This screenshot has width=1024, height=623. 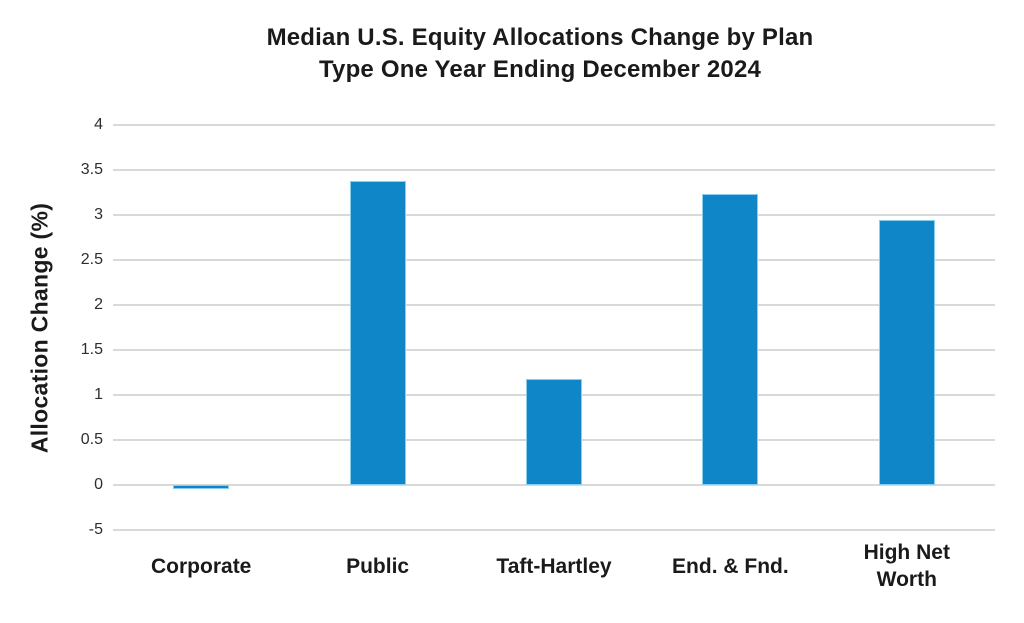 What do you see at coordinates (98, 304) in the screenshot?
I see `y-axis-tick-label: 2` at bounding box center [98, 304].